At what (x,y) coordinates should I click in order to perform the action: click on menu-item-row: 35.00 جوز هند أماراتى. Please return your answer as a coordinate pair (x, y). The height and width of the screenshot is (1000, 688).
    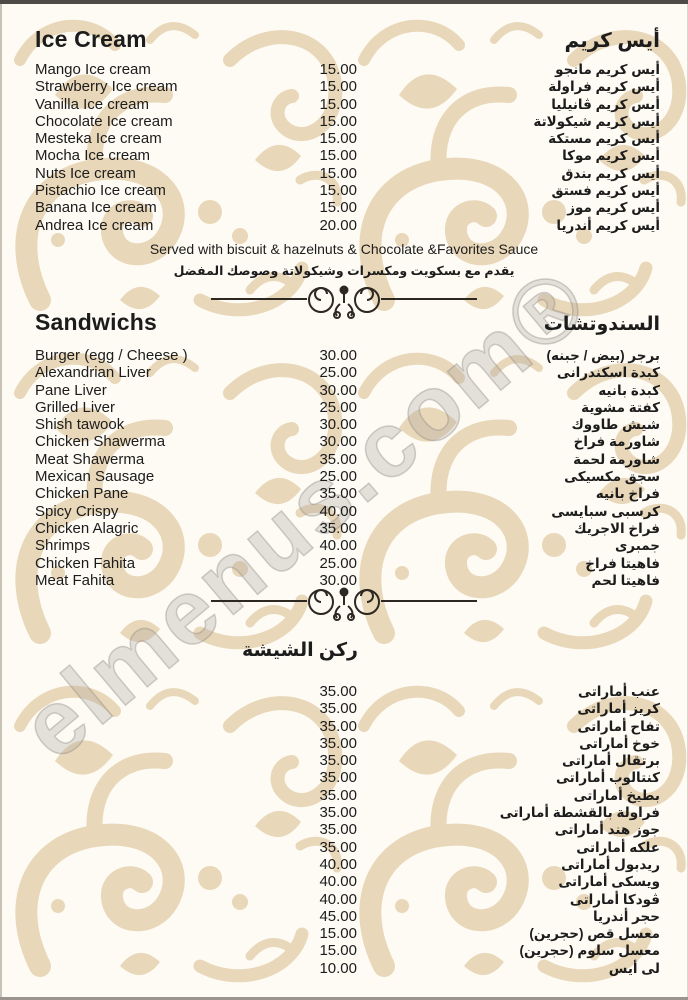
    Looking at the image, I should click on (347, 829).